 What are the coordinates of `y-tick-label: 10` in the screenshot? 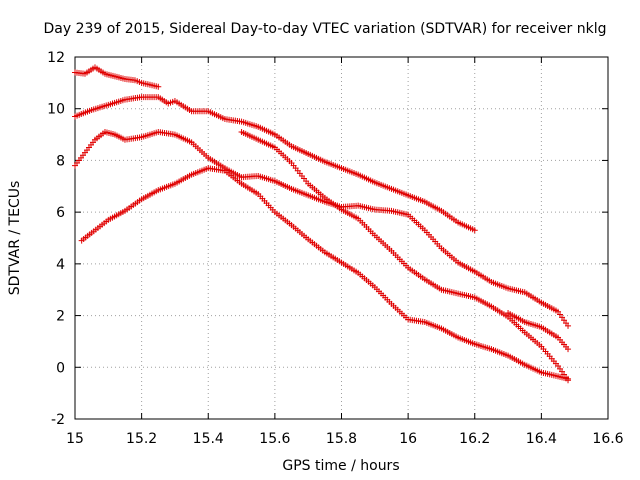 It's located at (56, 110).